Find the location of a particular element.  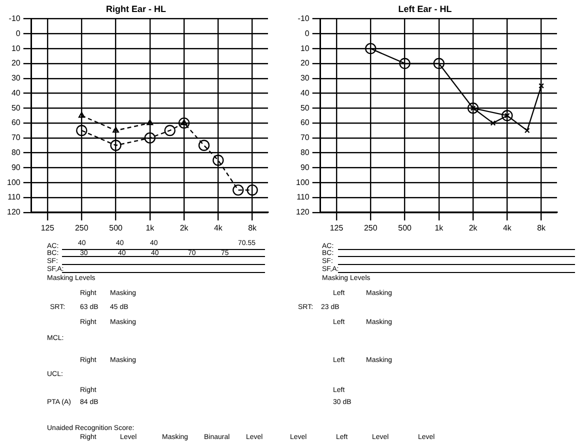

chart-title: Right Ear - HL is located at coordinates (136, 9).